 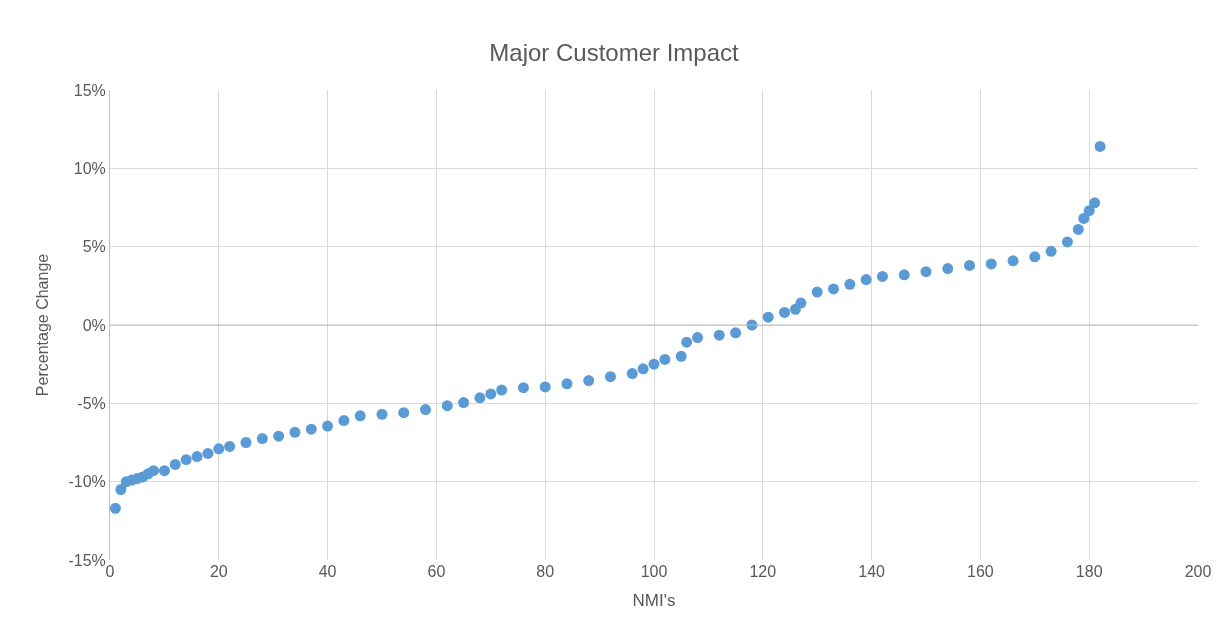 I want to click on y-tick-label: 10%, so click(x=89, y=168).